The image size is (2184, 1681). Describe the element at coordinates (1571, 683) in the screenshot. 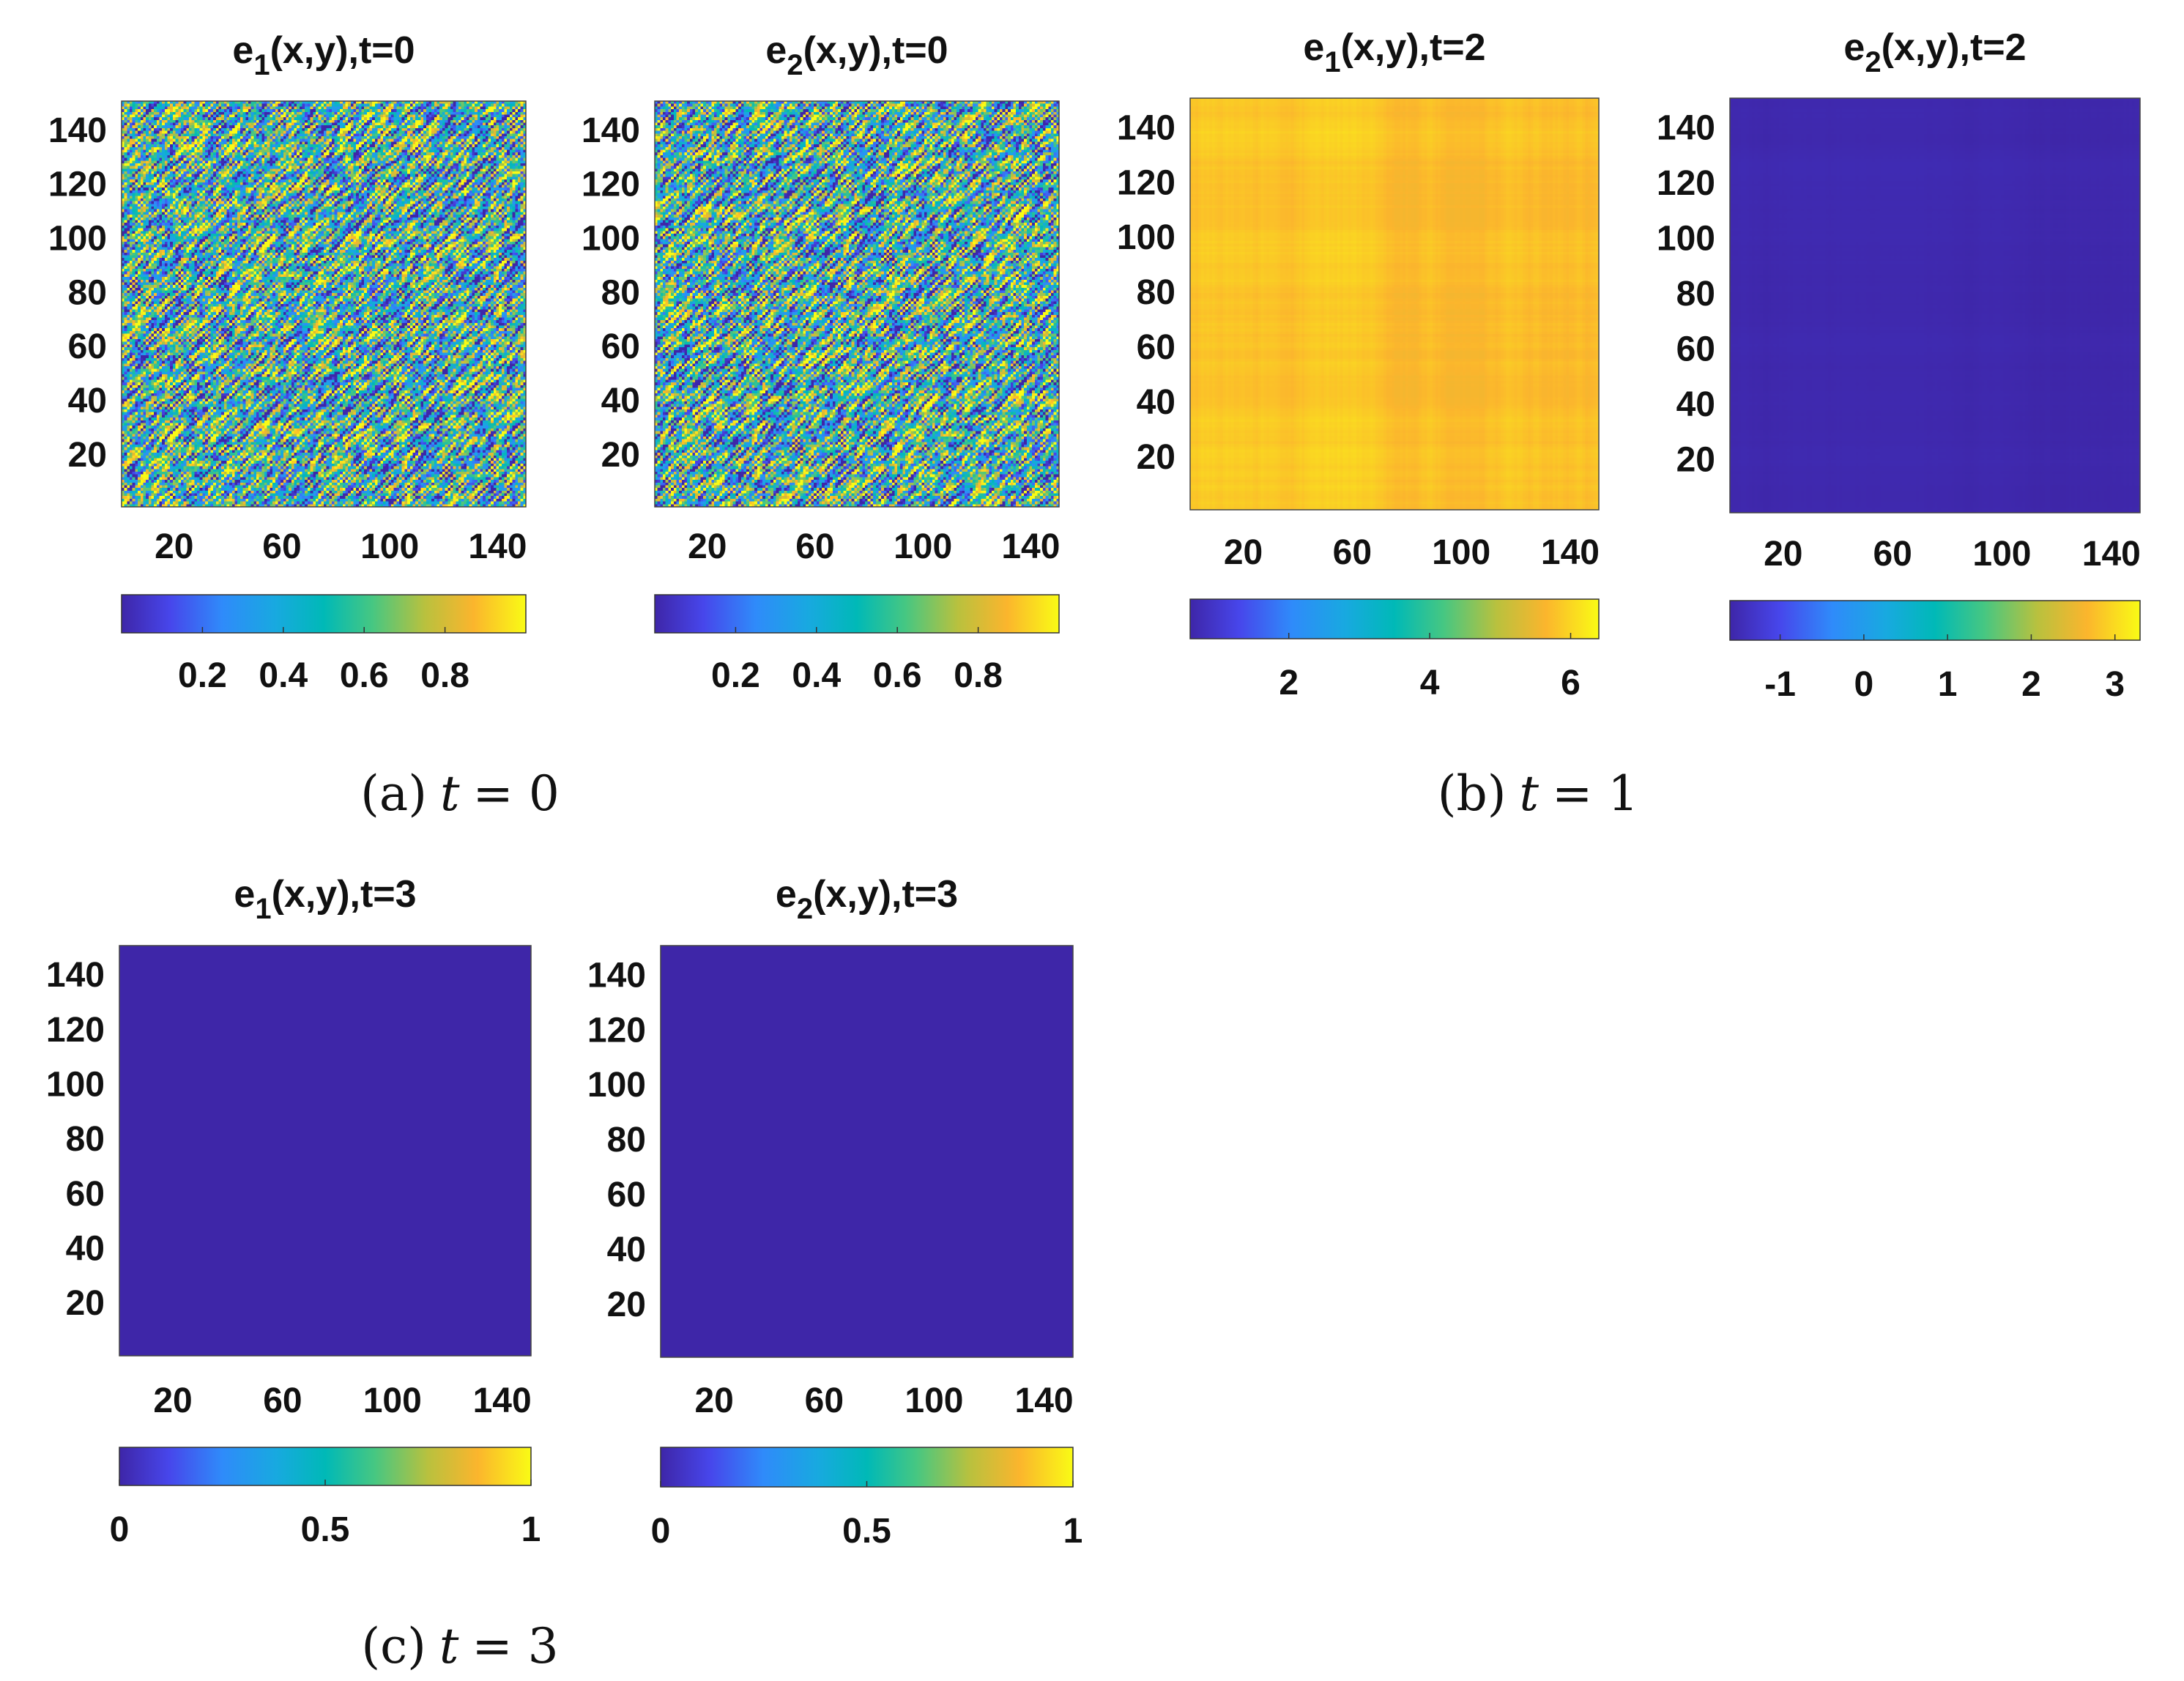

I see `colorbar-tick-label: 6` at that location.